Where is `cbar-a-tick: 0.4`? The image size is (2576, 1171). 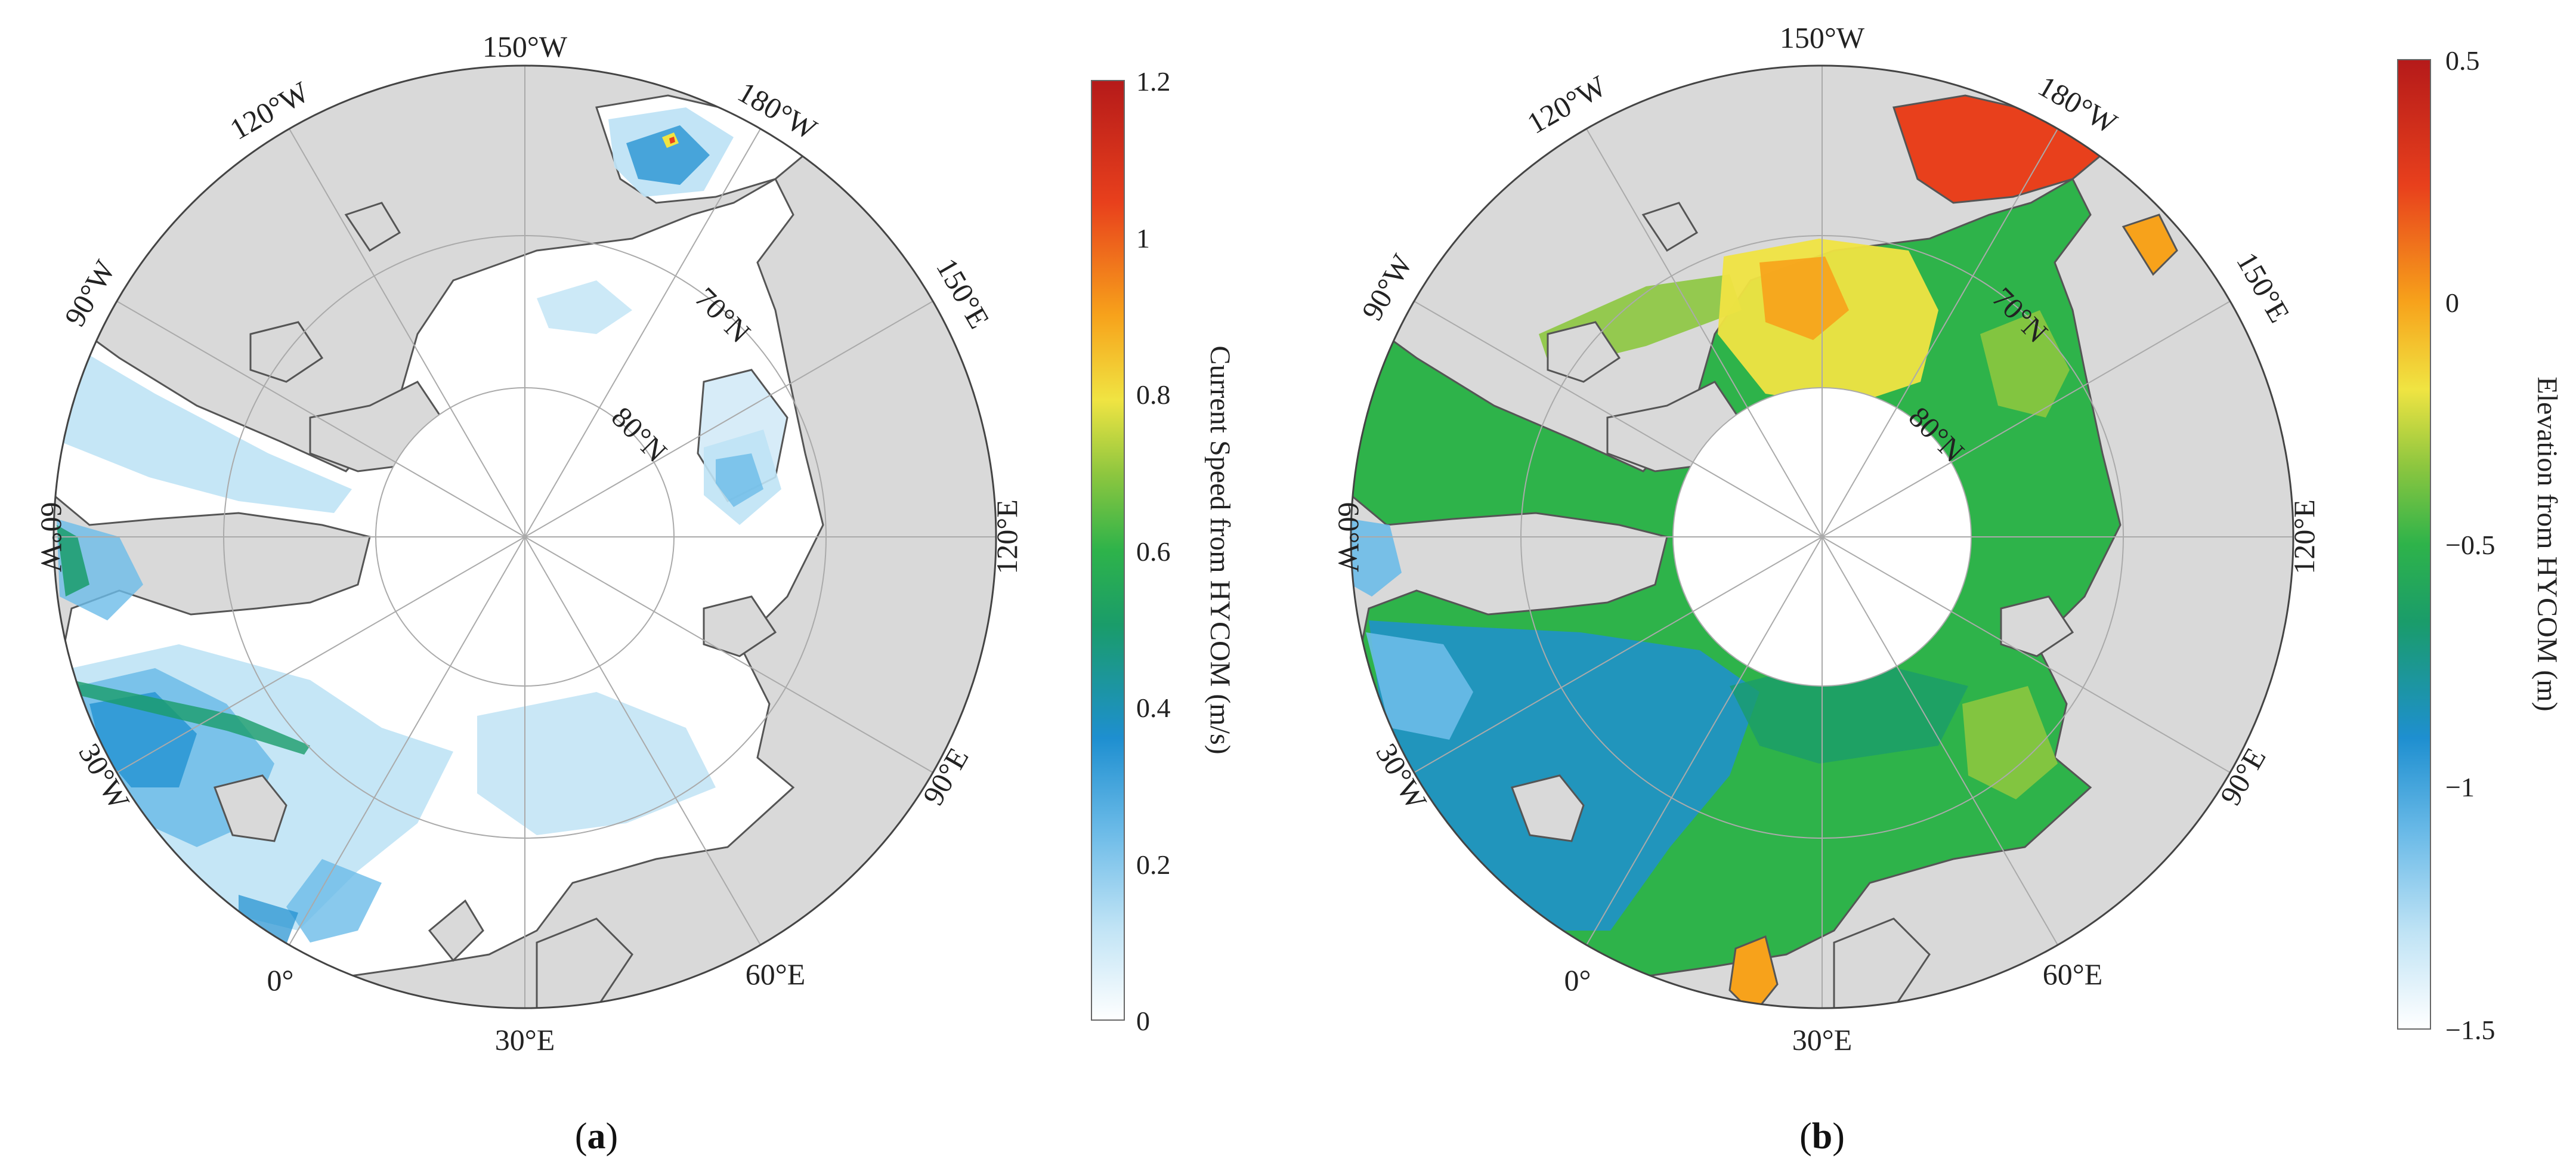
cbar-a-tick: 0.4 is located at coordinates (1153, 708).